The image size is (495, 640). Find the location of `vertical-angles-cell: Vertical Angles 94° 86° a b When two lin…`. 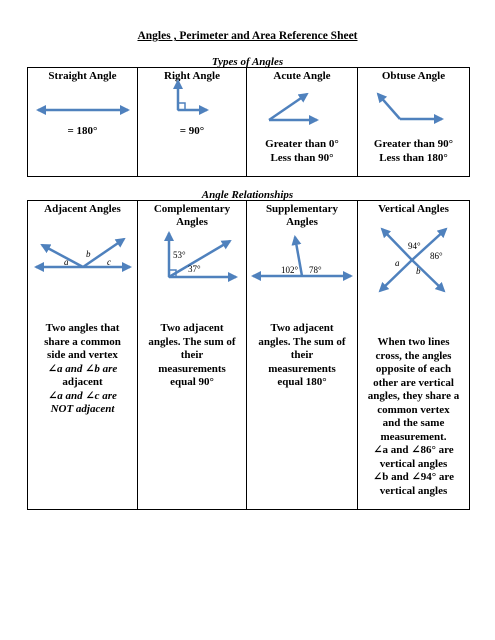

vertical-angles-cell: Vertical Angles 94° 86° a b When two lin… is located at coordinates (413, 355).